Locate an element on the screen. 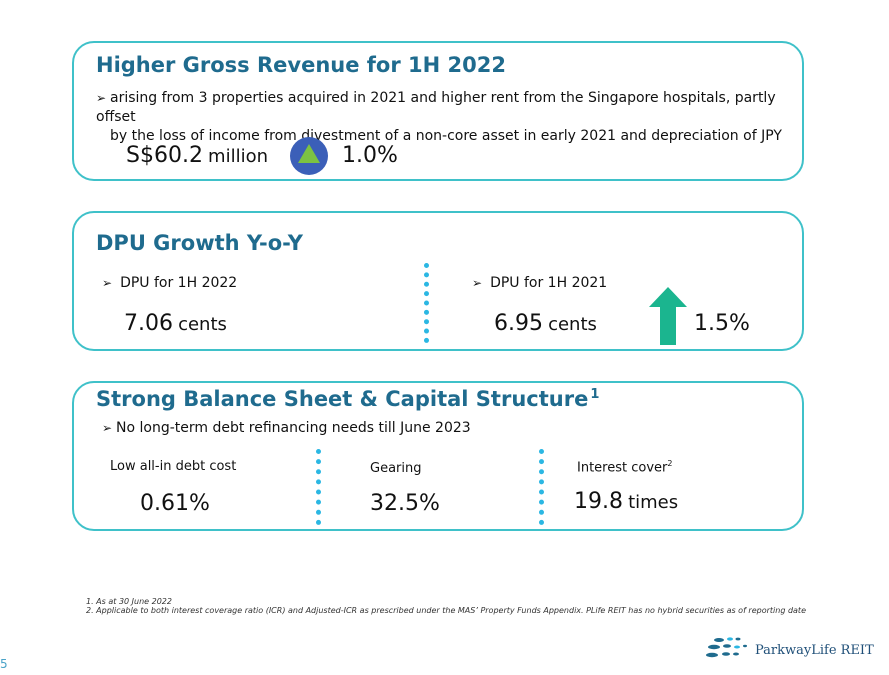 This screenshot has height=675, width=889. dpu-growth-value: 1.5% is located at coordinates (722, 323).